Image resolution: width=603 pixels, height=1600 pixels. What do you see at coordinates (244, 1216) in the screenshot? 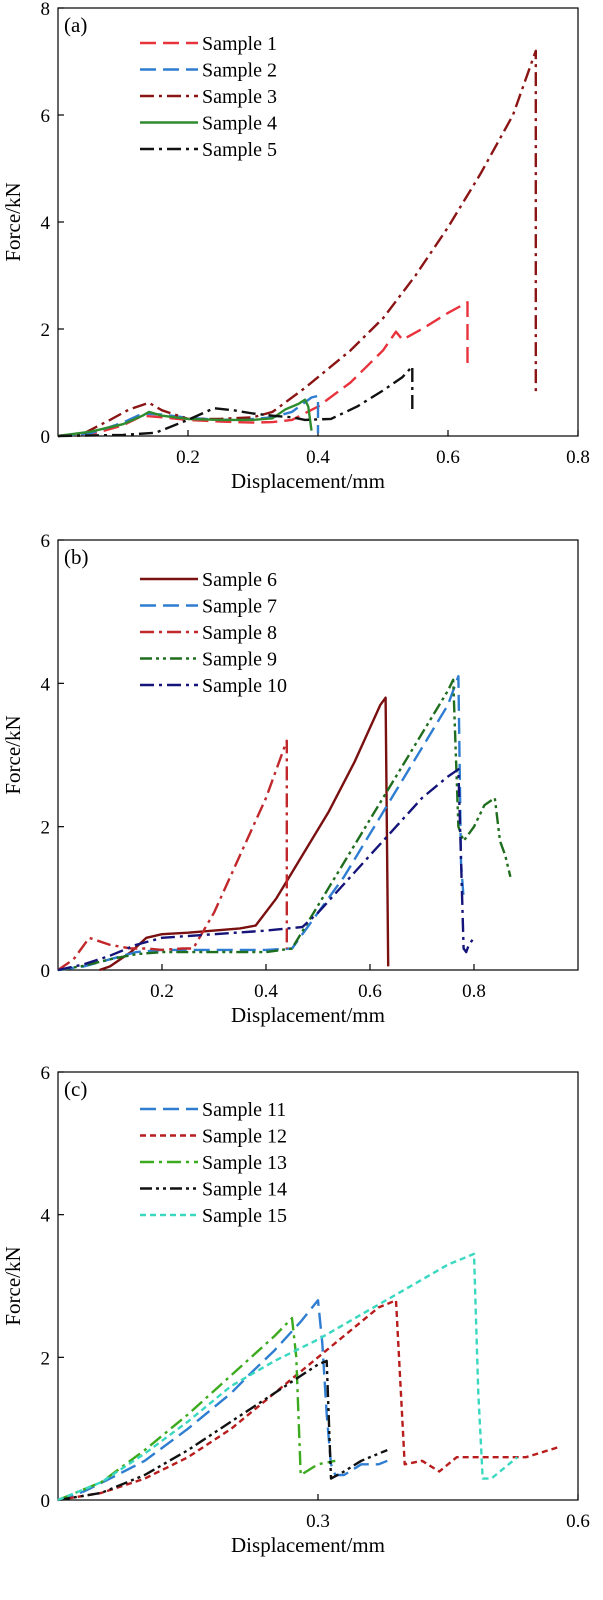
I see `legend-entry: Sample 15` at bounding box center [244, 1216].